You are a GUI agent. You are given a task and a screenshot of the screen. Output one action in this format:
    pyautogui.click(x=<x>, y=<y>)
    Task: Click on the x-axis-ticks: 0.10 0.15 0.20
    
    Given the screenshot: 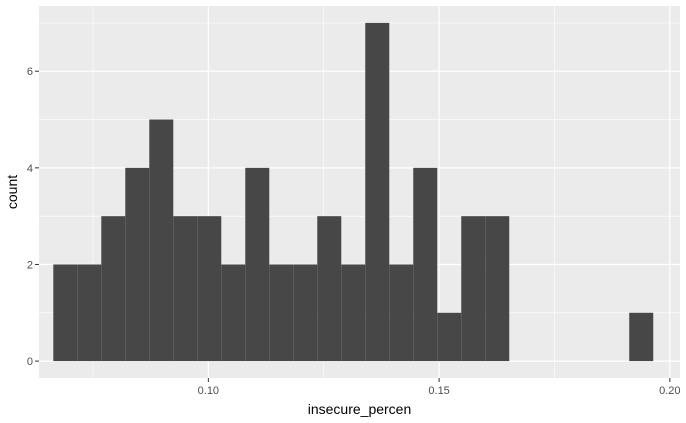 What is the action you would take?
    pyautogui.click(x=439, y=387)
    